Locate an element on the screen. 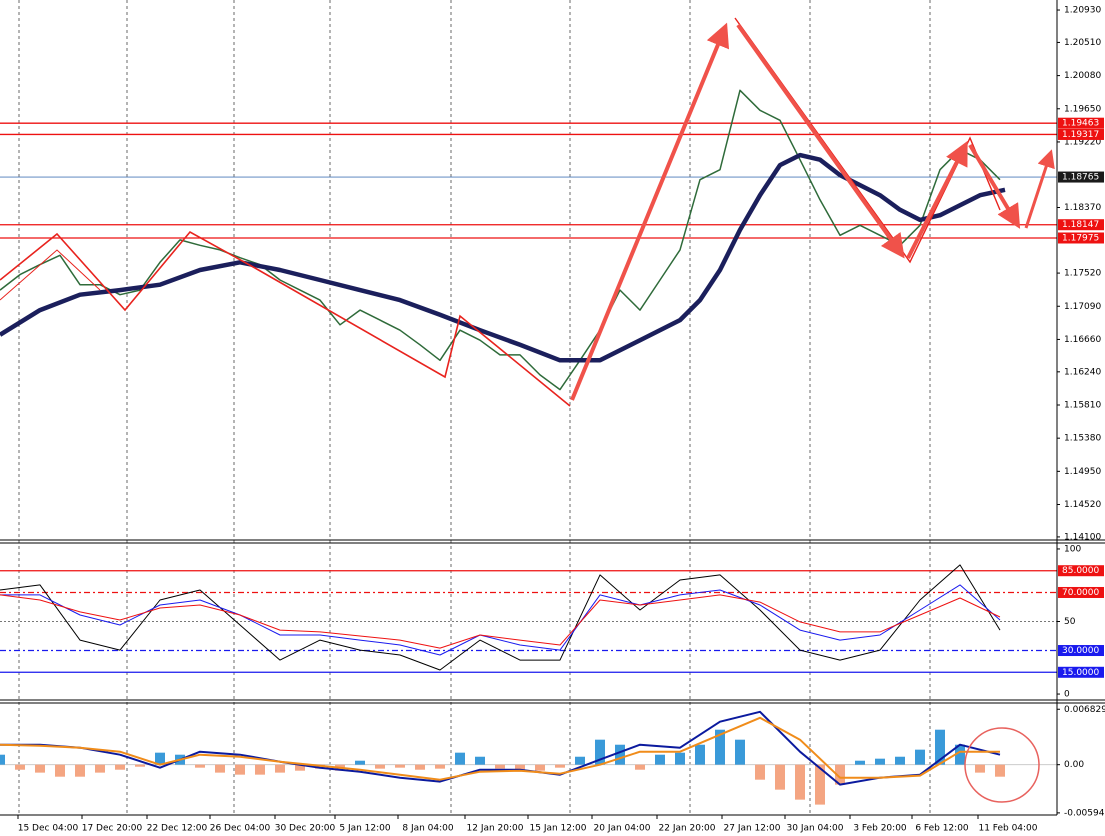 The height and width of the screenshot is (836, 1105). x-tick-label: 26 Dec 04:00 is located at coordinates (240, 829).